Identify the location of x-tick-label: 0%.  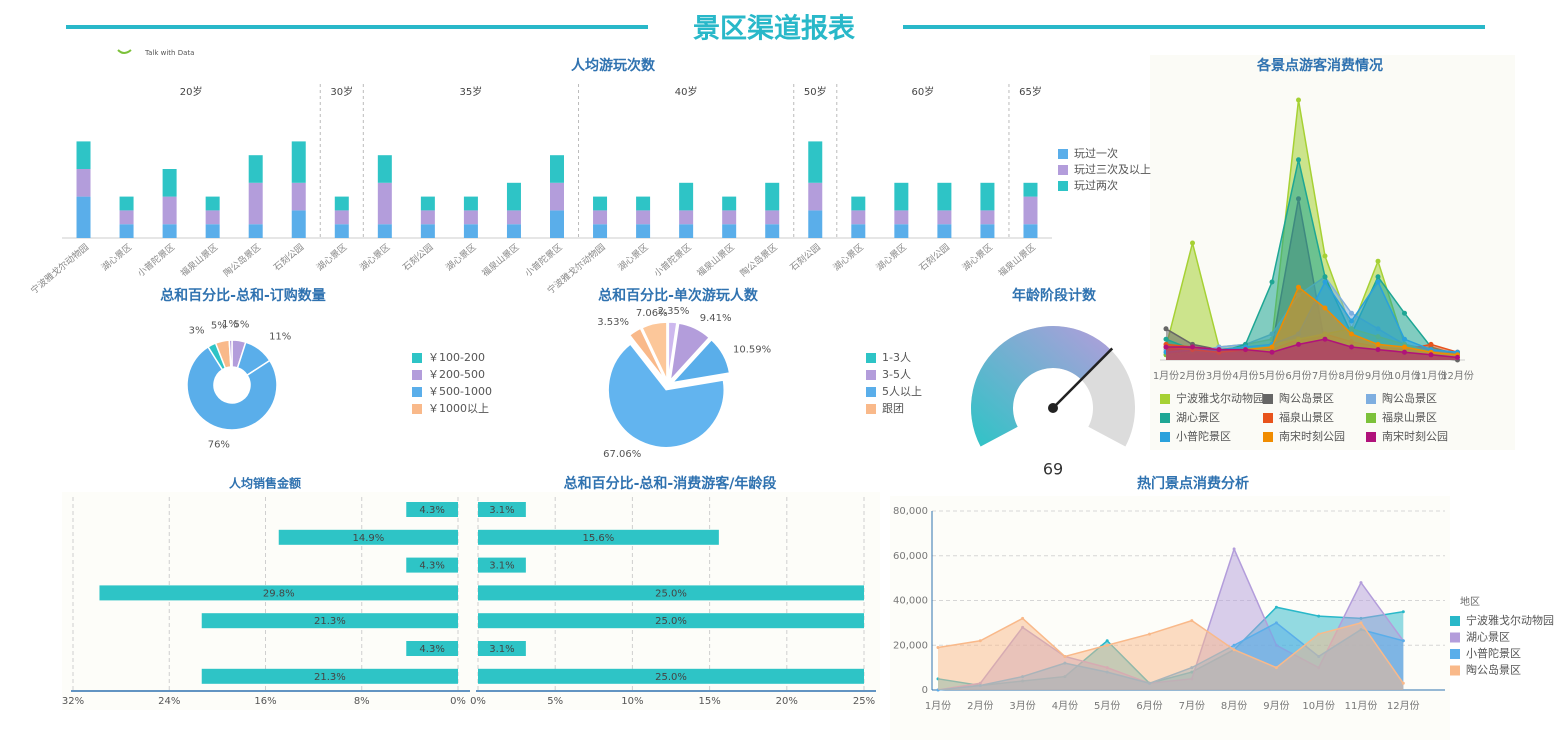
(478, 701).